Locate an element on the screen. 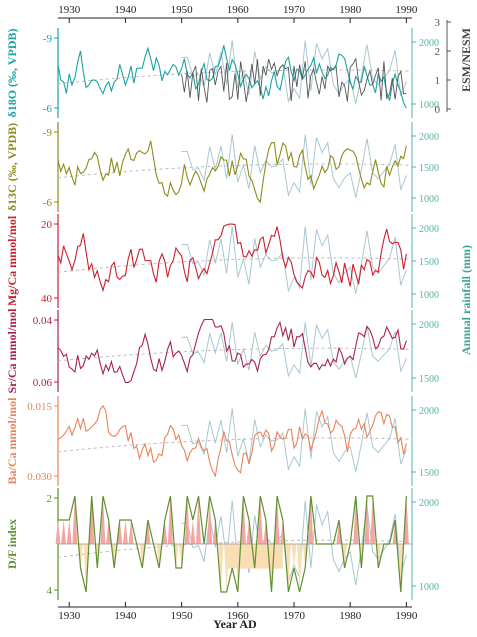 This screenshot has height=637, width=477. panel-label: Ba/Ca mmol/mol is located at coordinates (12, 441).